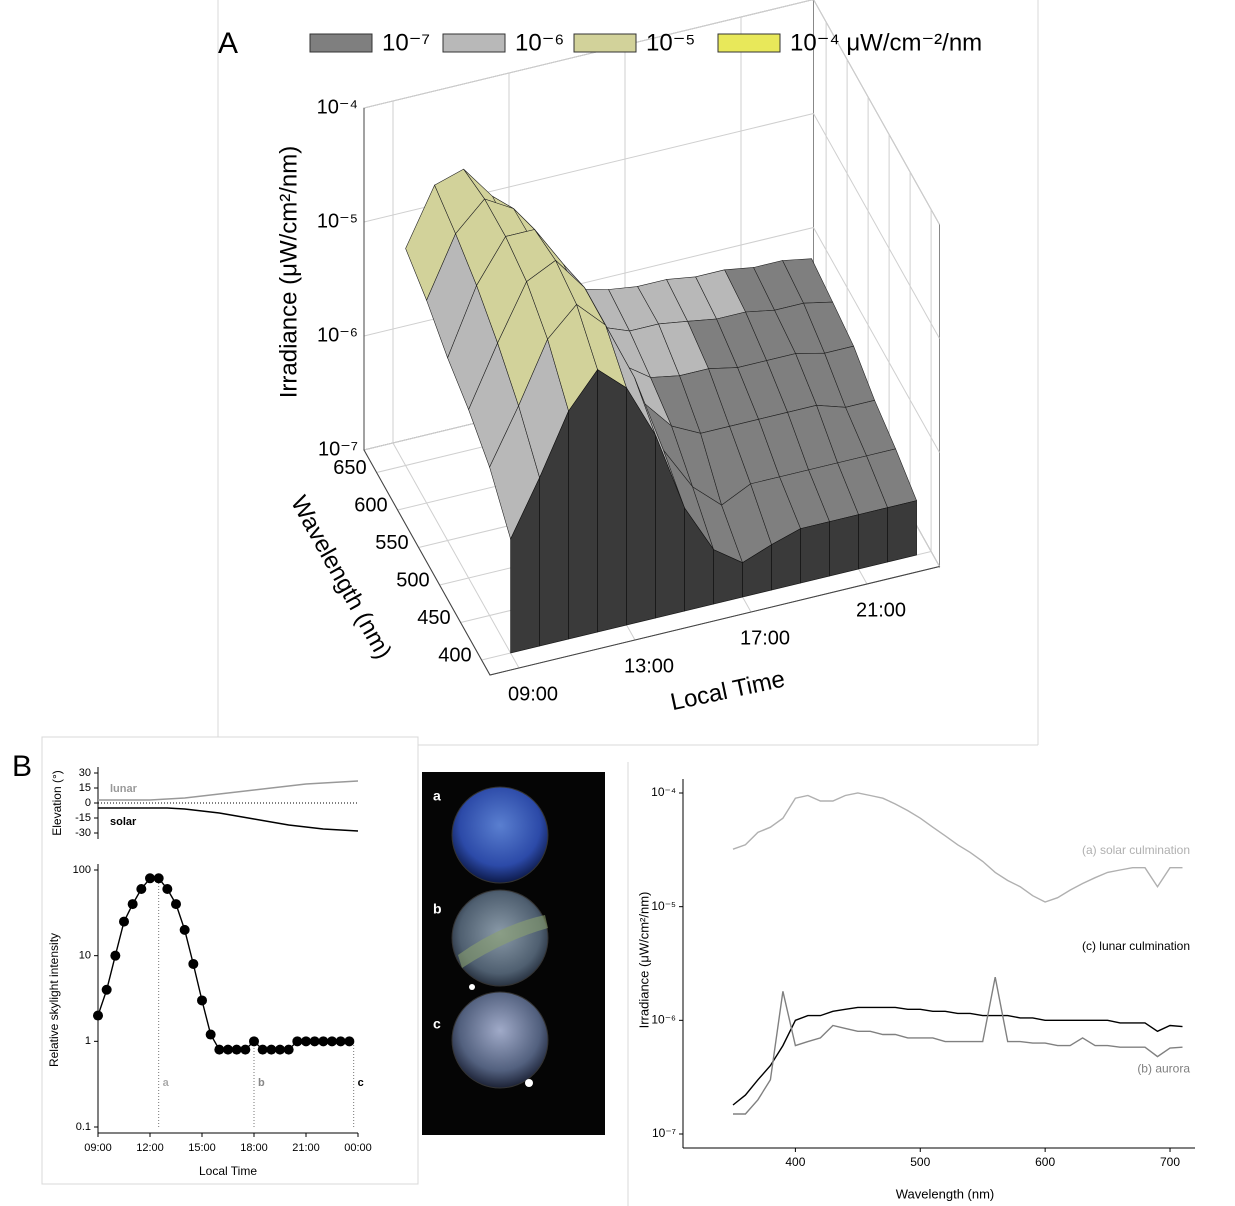 This screenshot has width=1235, height=1206. Describe the element at coordinates (166, 1083) in the screenshot. I see `annotation-label: a` at that location.